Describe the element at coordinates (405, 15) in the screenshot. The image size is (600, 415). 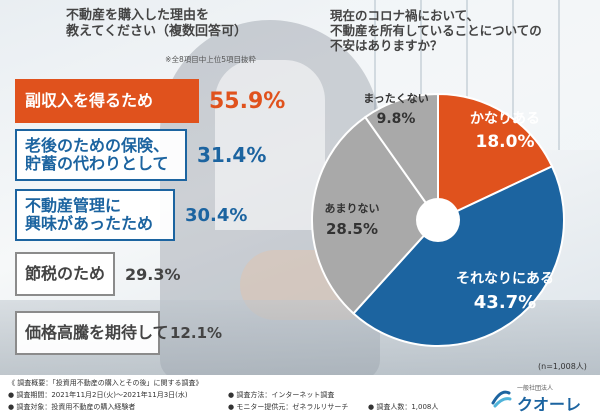
I see `right-title-line-1: 現在のコロナ禍において、` at that location.